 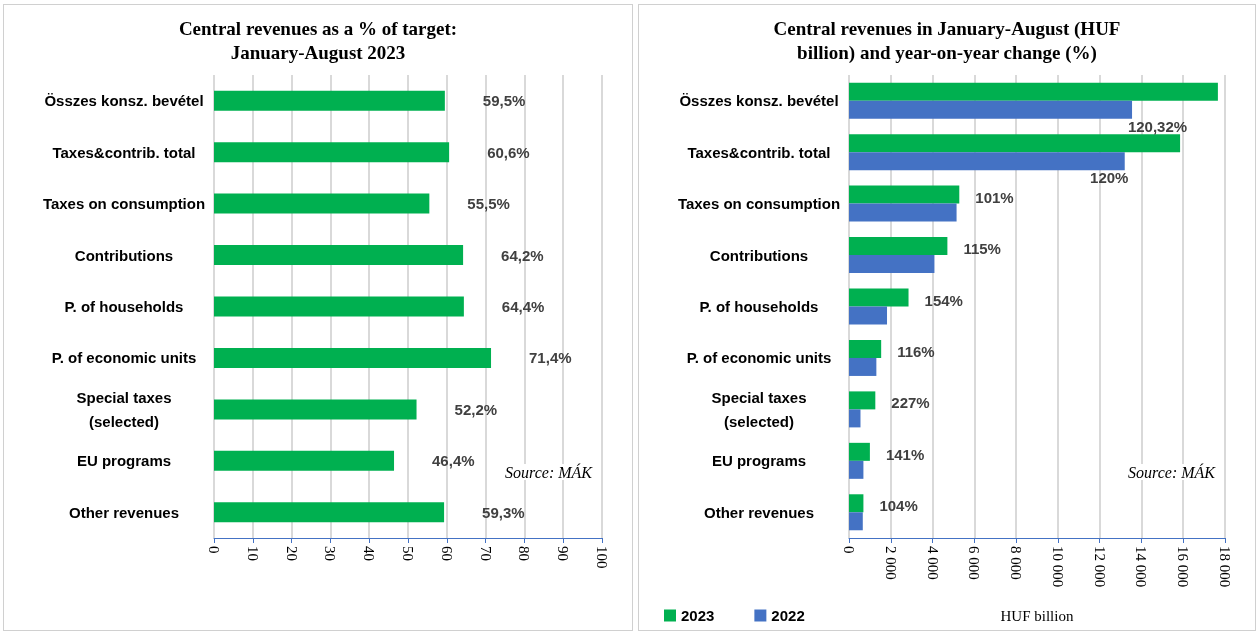 I want to click on x-tick-label: 60, so click(x=446, y=553).